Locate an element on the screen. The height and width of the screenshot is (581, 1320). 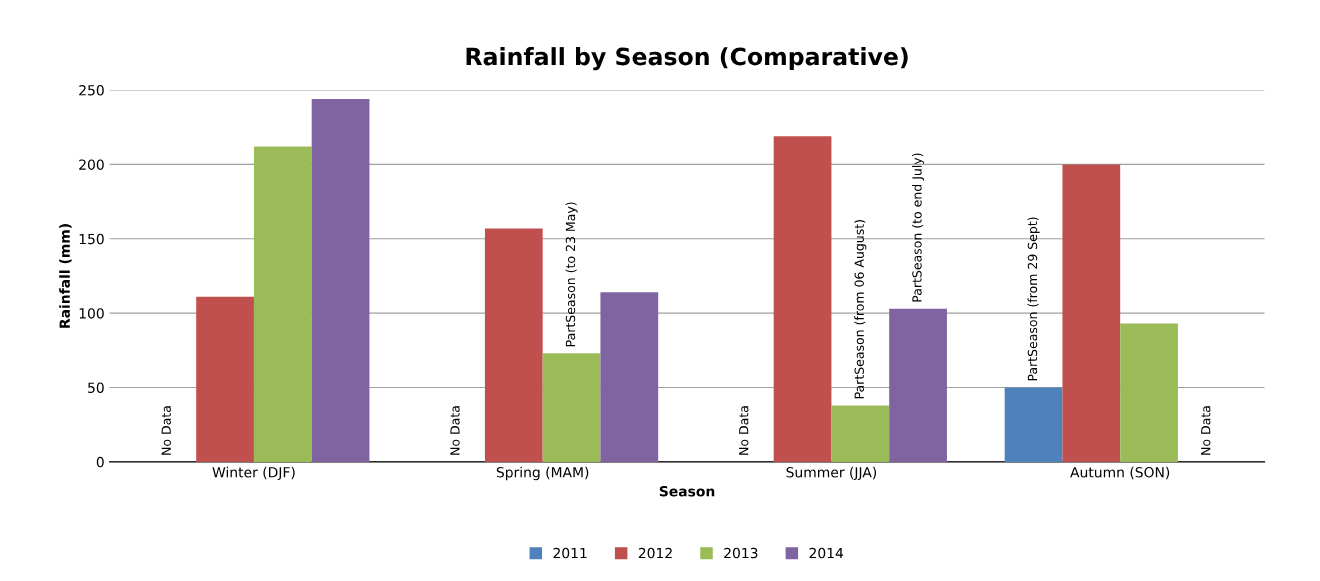
legend-label: 2013 is located at coordinates (741, 553).